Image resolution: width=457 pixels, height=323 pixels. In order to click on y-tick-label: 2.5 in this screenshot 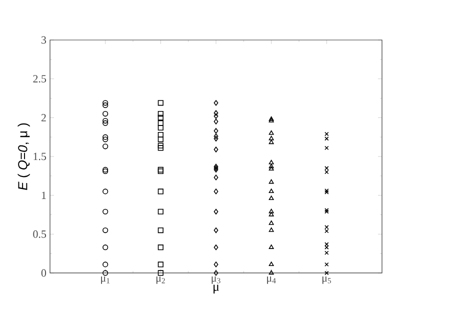, I will do `click(39, 79)`.